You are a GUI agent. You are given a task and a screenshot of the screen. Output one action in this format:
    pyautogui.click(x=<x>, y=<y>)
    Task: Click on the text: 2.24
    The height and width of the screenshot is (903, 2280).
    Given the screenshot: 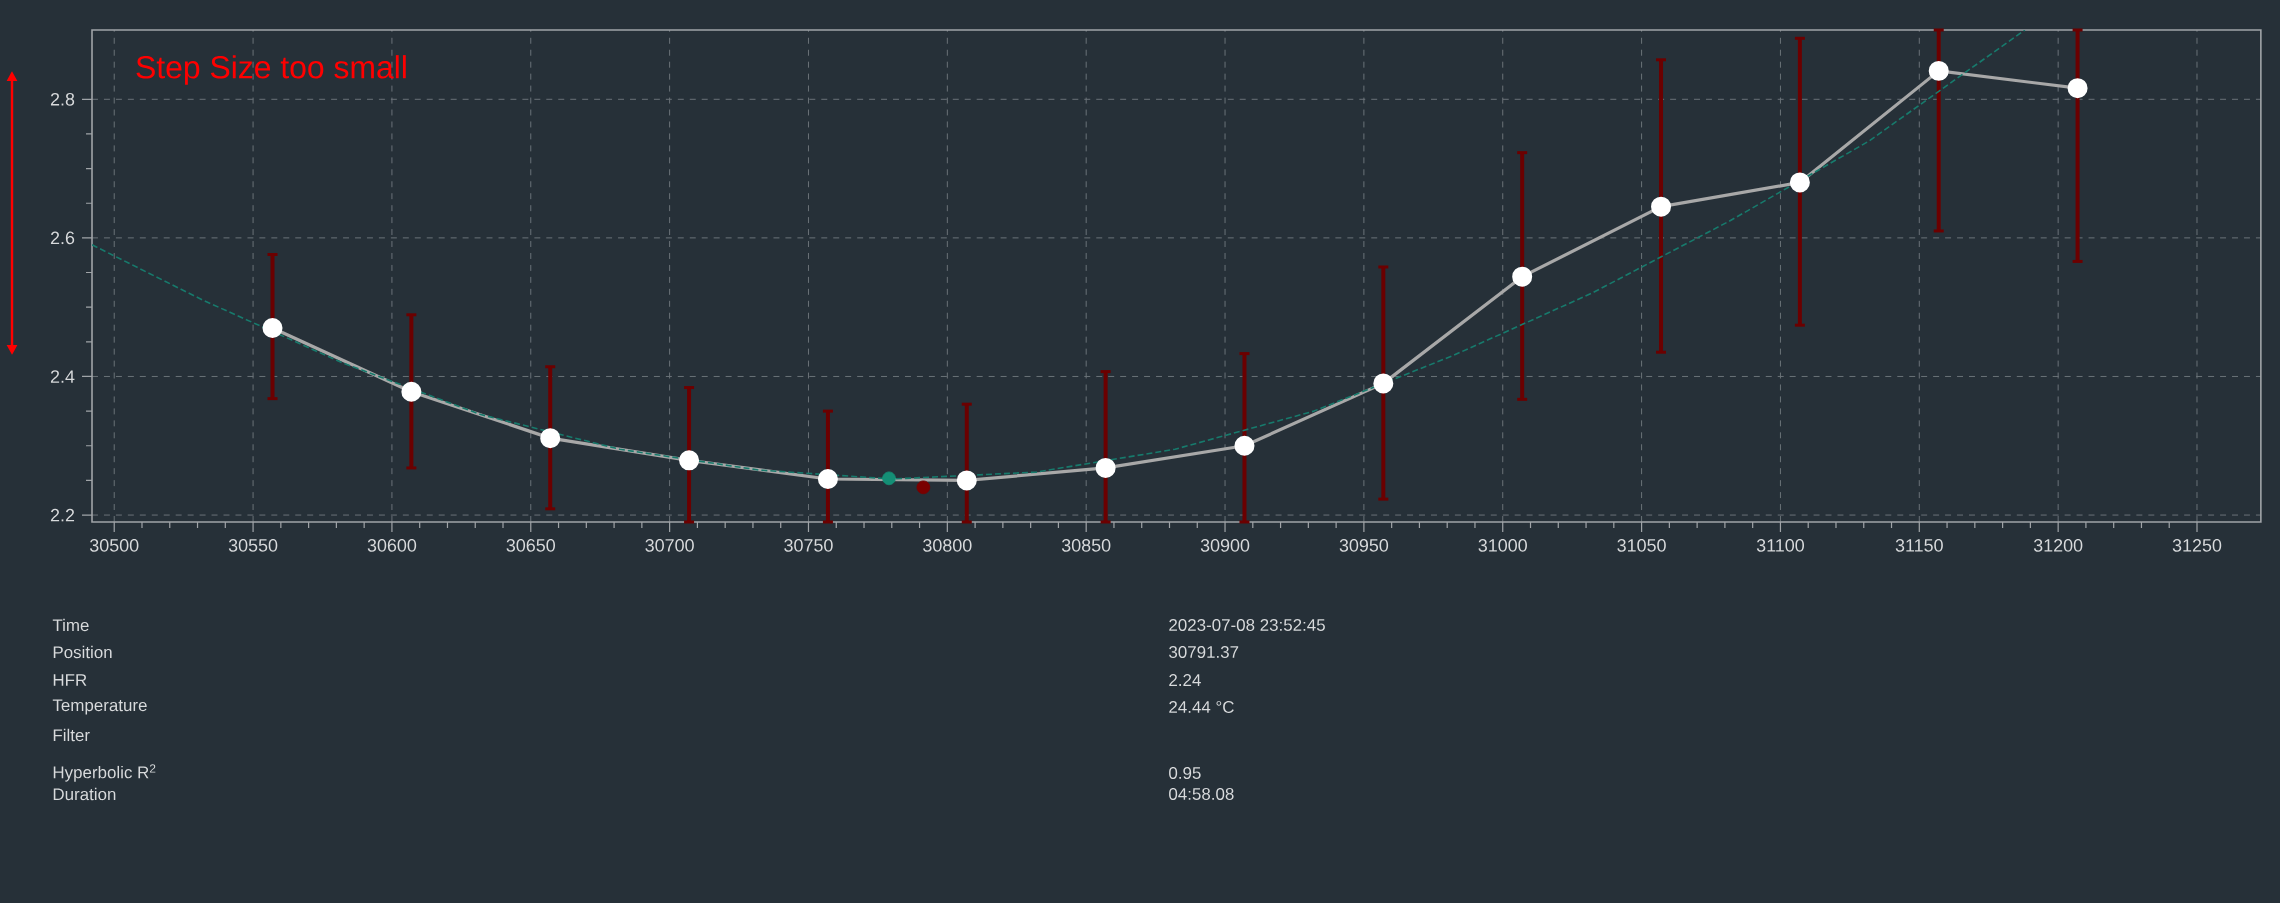 What is the action you would take?
    pyautogui.click(x=1185, y=680)
    